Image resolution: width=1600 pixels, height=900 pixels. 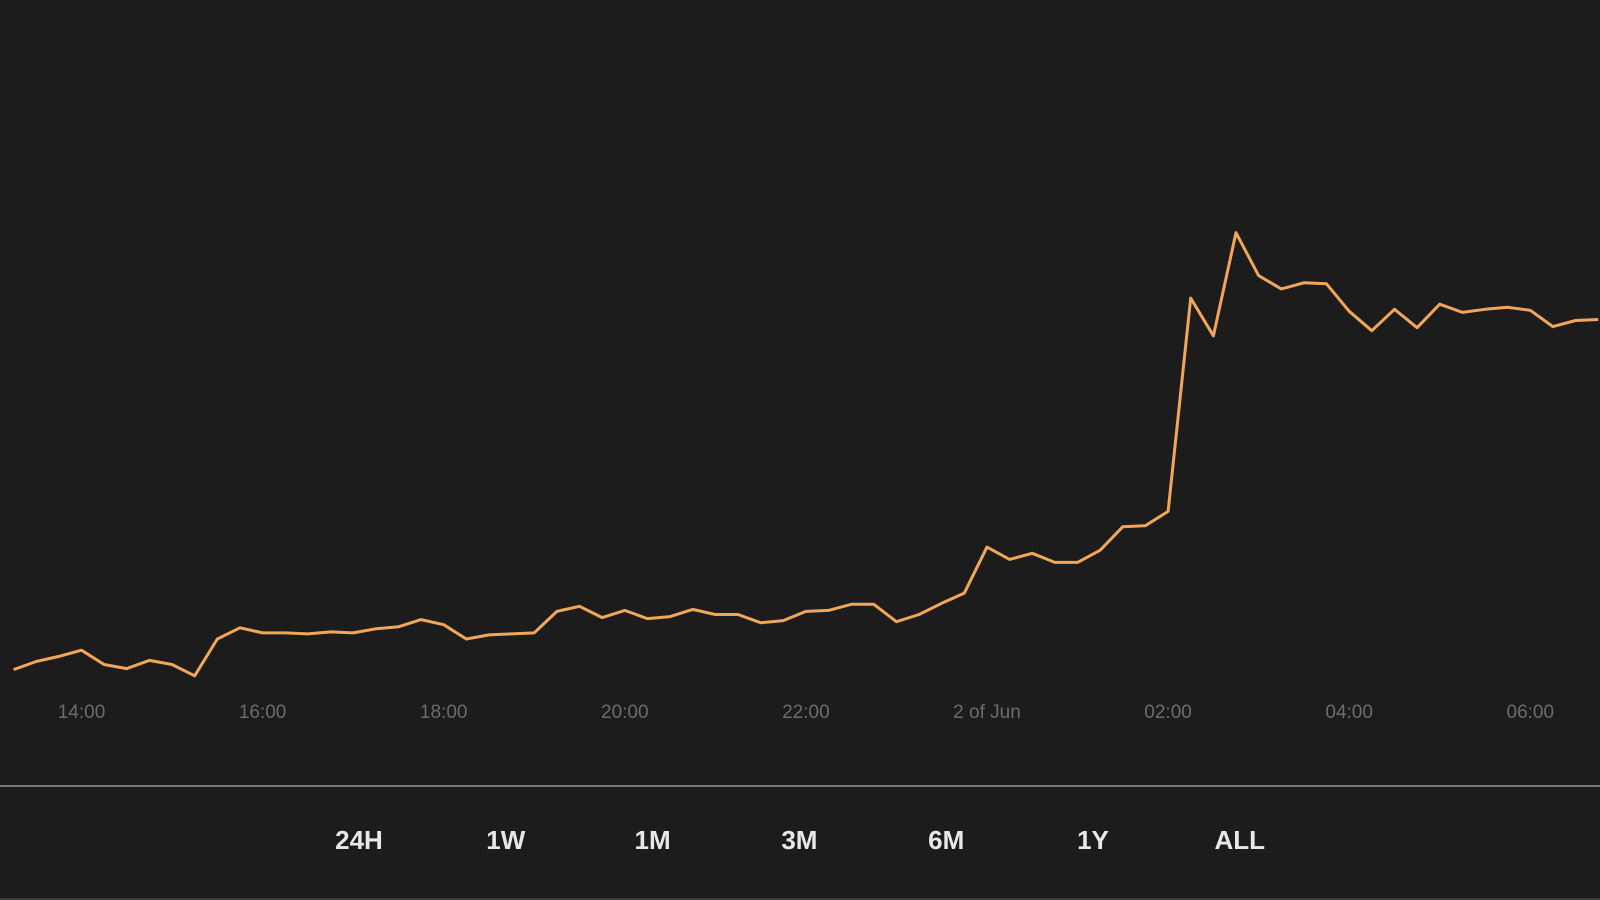 I want to click on range-button: 24H, so click(x=359, y=840).